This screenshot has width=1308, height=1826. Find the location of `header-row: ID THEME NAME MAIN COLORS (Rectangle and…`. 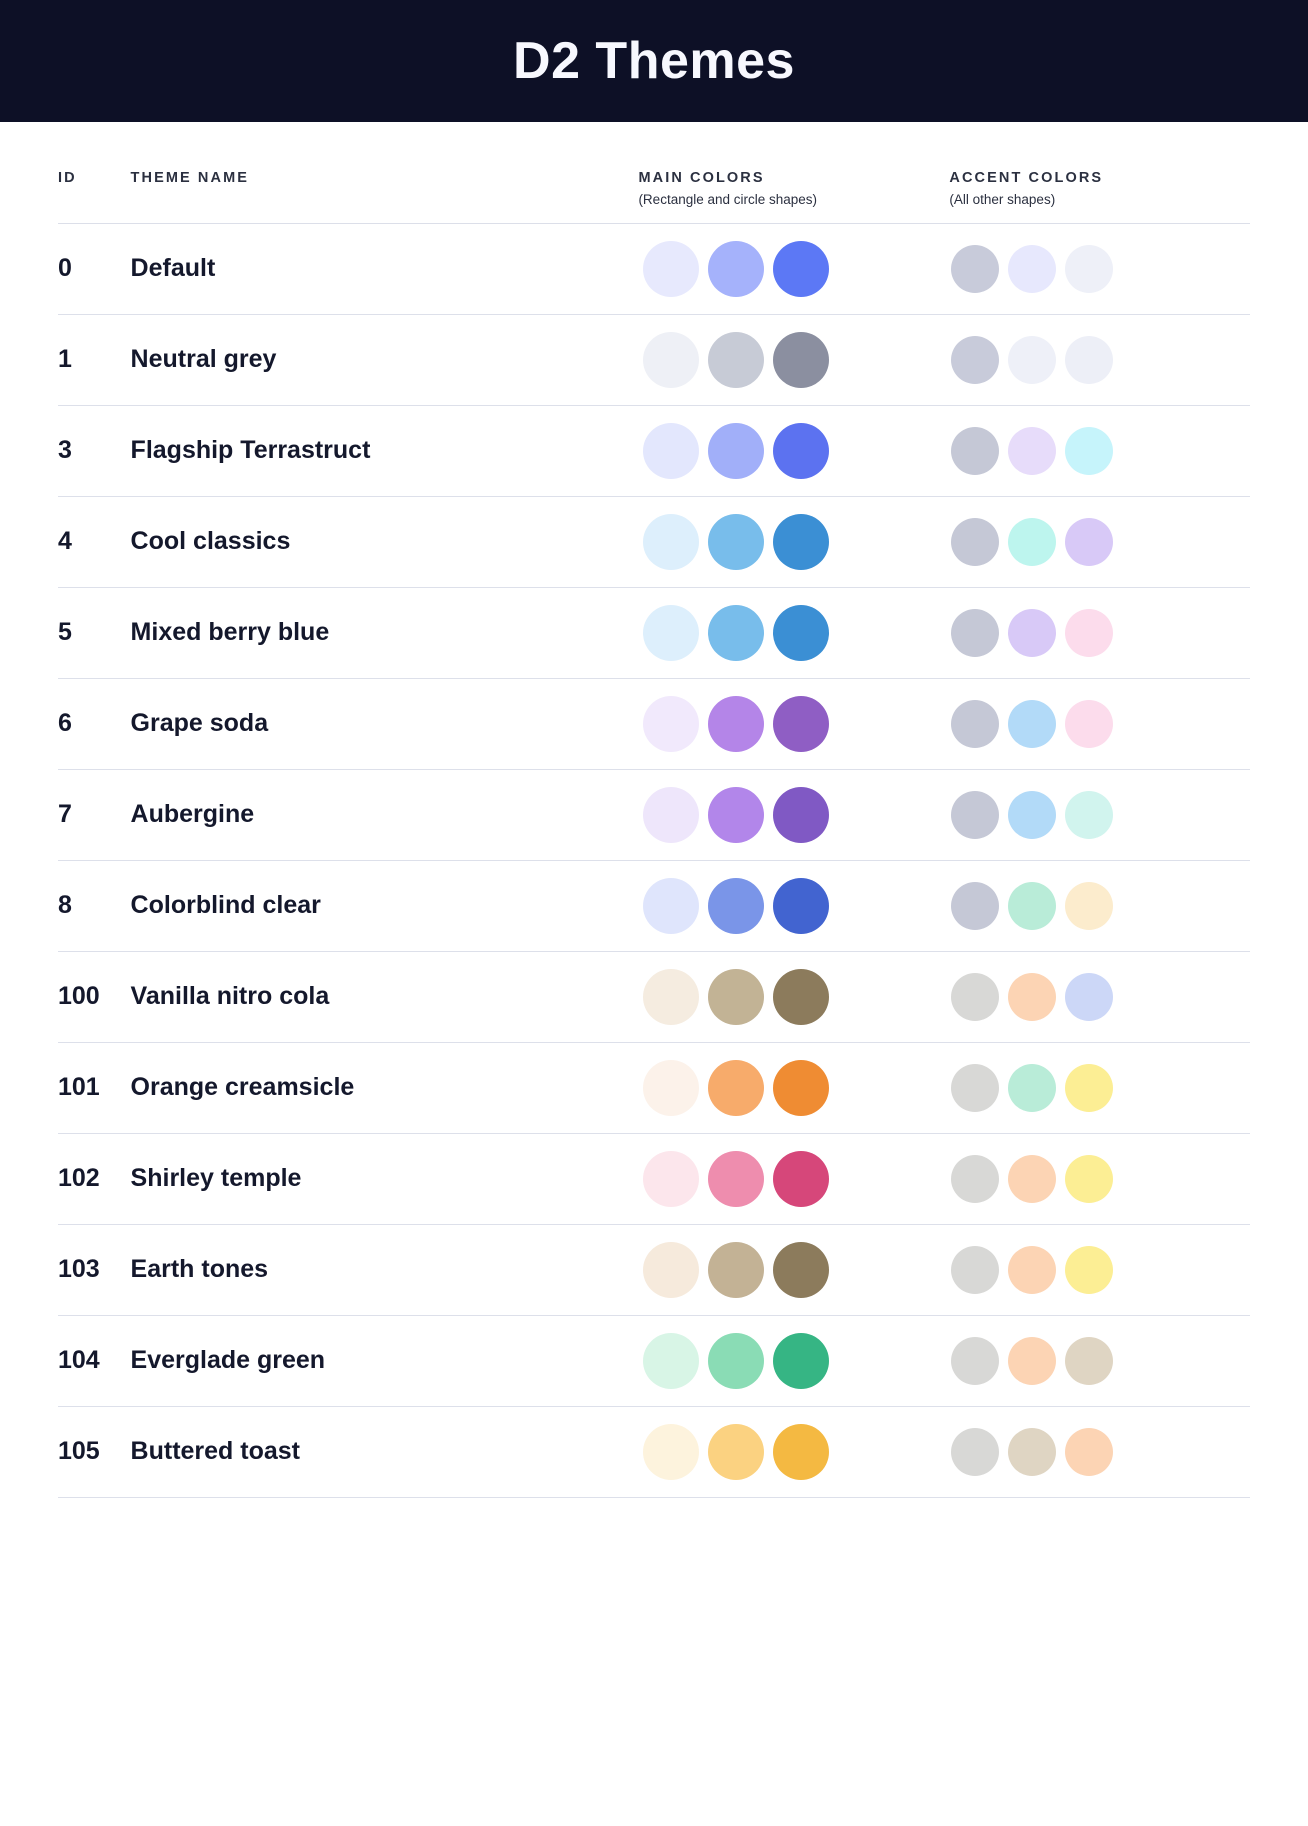

header-row: ID THEME NAME MAIN COLORS (Rectangle and… is located at coordinates (654, 173).